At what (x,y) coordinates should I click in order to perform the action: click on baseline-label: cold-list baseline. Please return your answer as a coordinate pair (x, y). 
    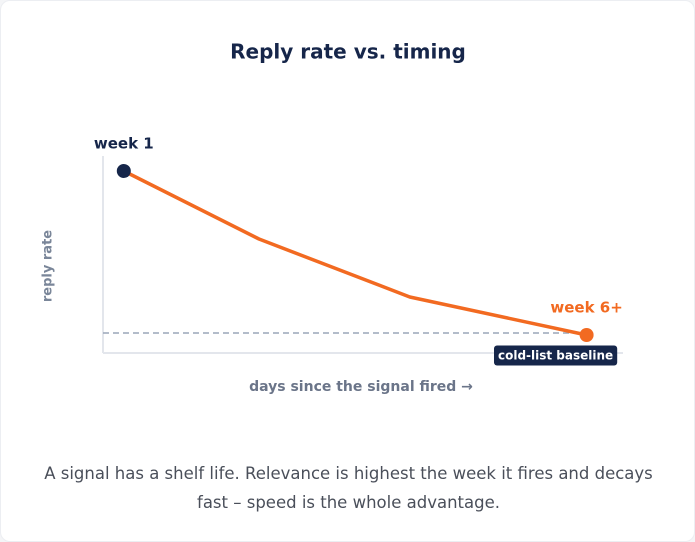
    Looking at the image, I should click on (555, 356).